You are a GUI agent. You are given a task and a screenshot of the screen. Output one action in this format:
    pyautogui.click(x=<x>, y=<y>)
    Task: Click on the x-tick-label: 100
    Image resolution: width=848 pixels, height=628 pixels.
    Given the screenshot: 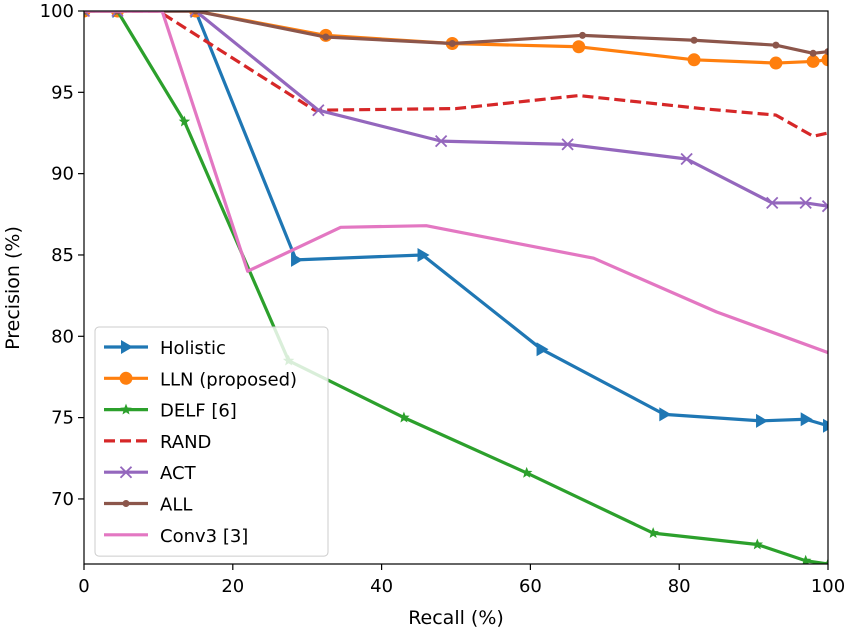 What is the action you would take?
    pyautogui.click(x=828, y=586)
    